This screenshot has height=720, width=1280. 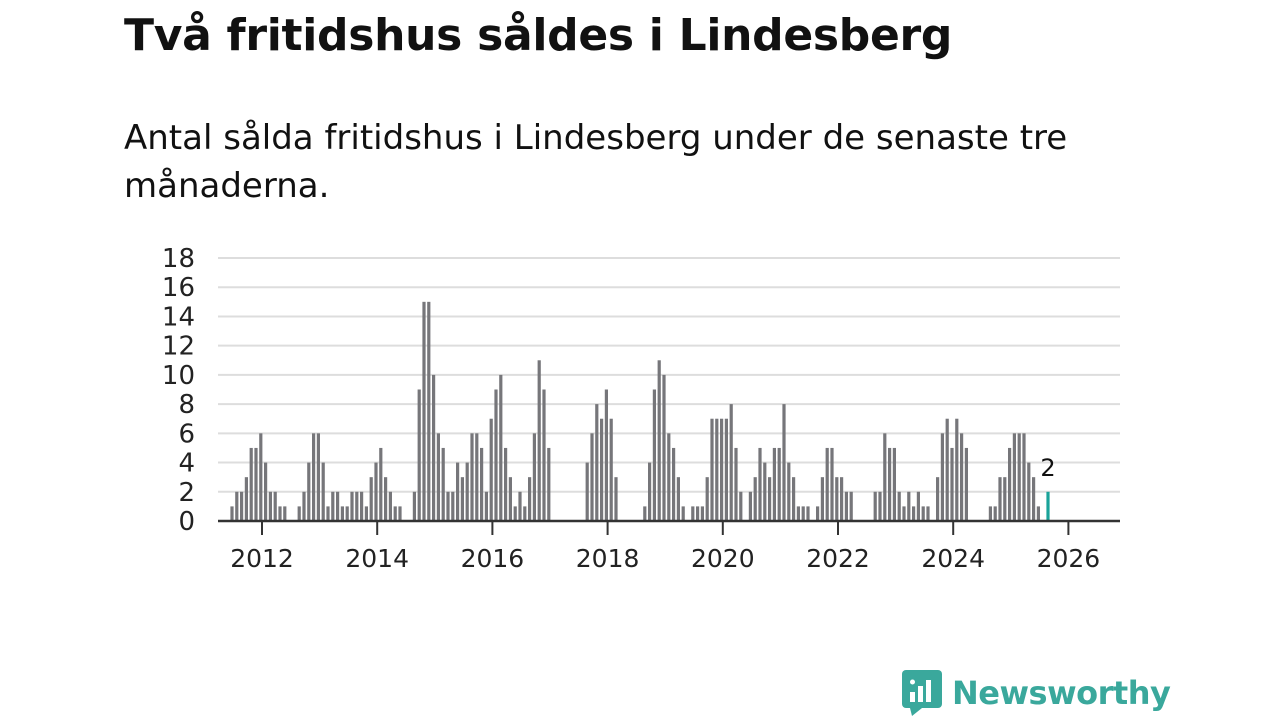 I want to click on y-tick-label: 16, so click(x=178, y=288).